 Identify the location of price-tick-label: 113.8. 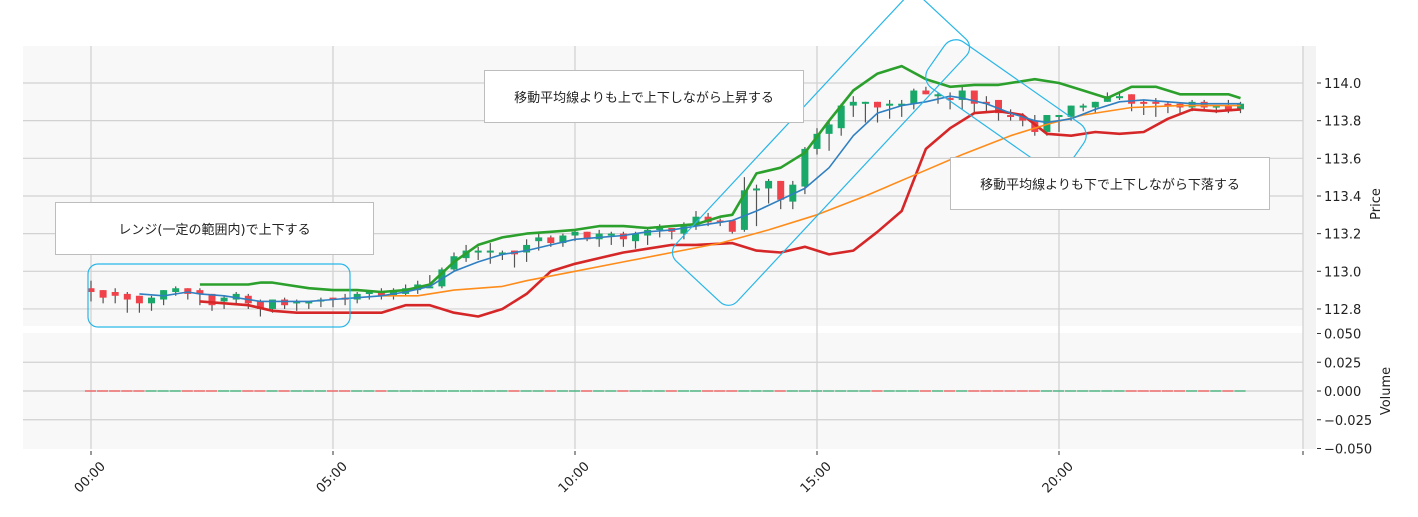
(1342, 122).